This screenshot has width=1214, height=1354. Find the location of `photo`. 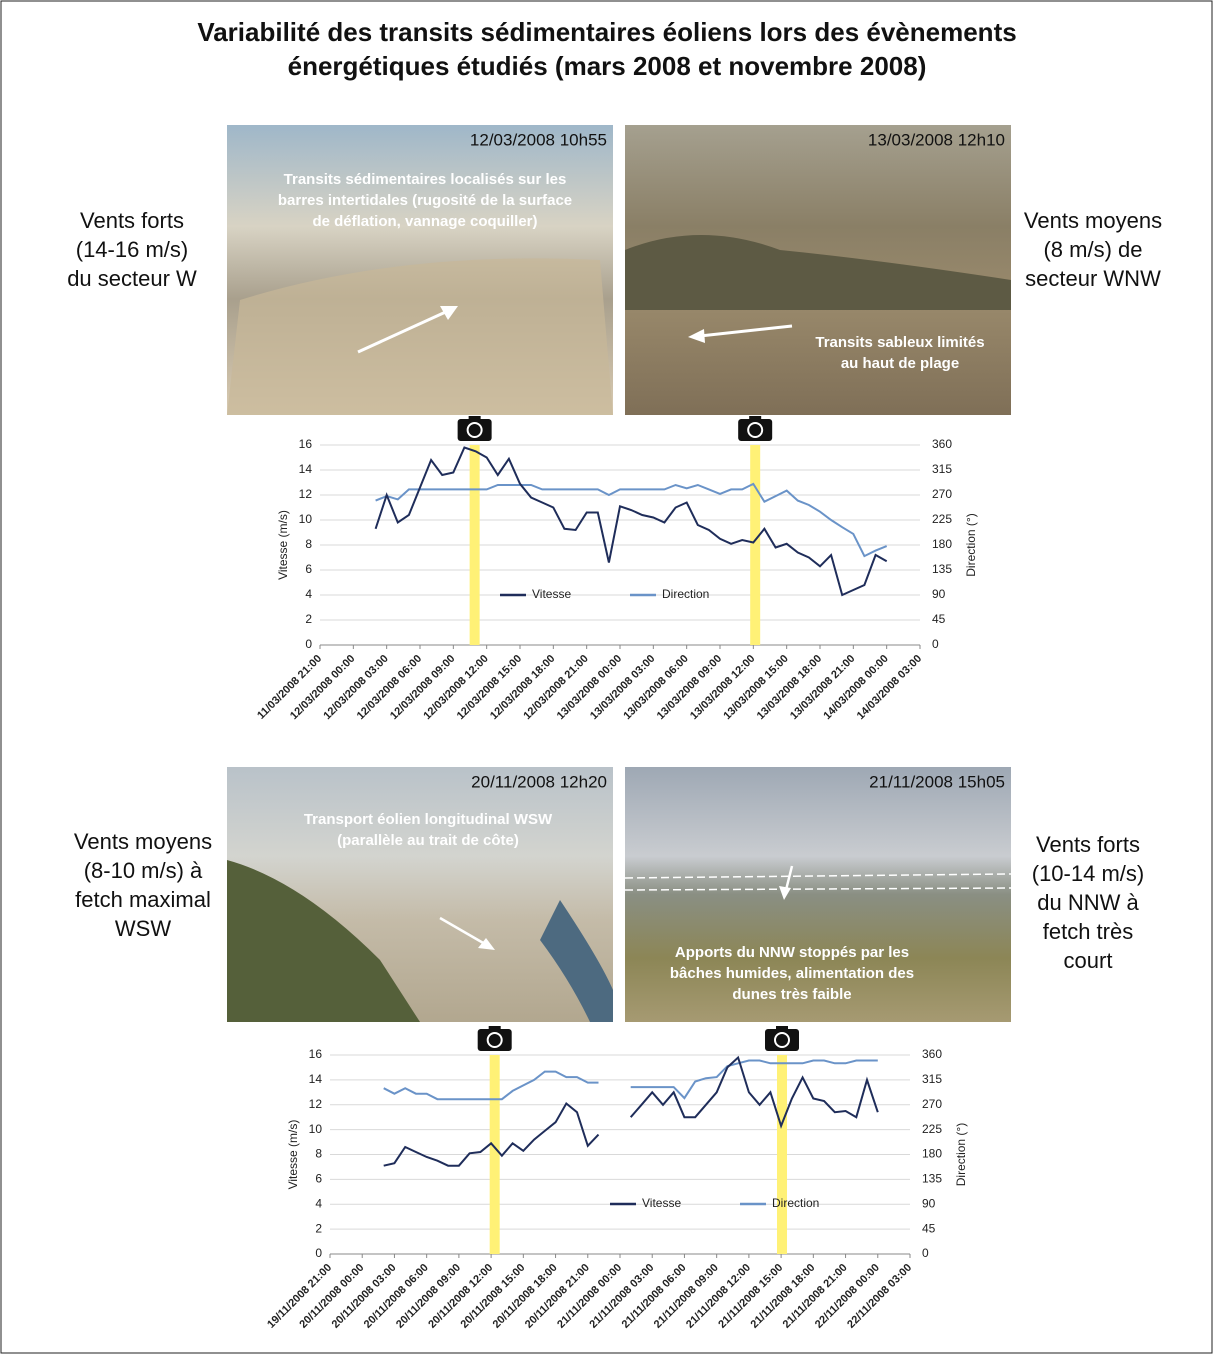

photo is located at coordinates (818, 894).